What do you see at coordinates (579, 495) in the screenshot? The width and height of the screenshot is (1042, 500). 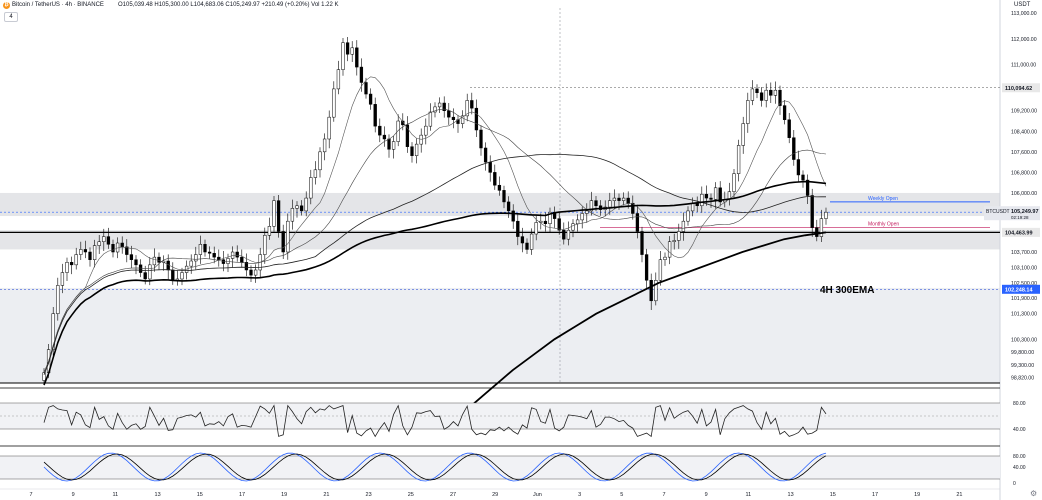 I see `x-tick-label: 3` at bounding box center [579, 495].